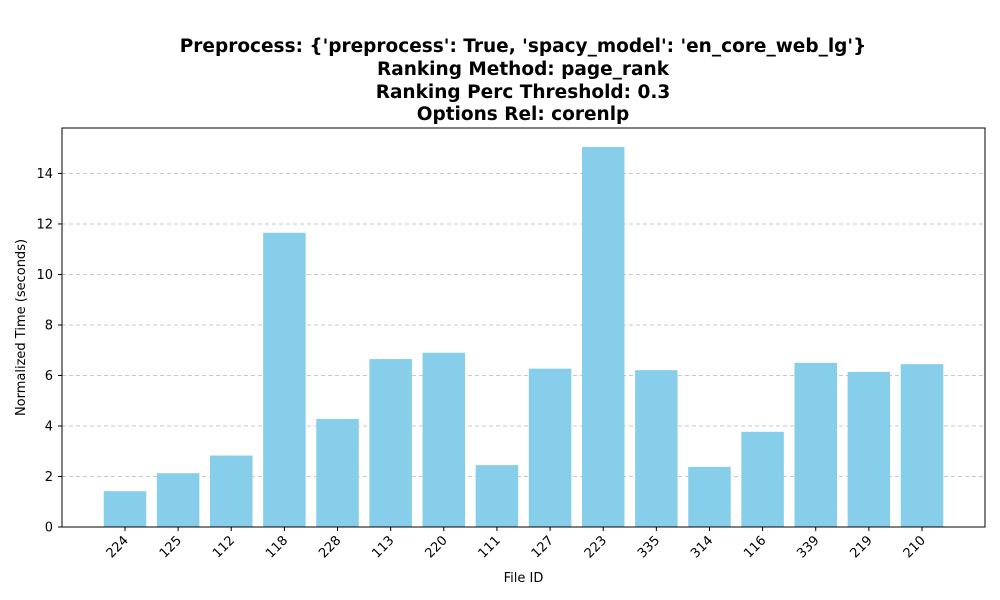 This screenshot has height=600, width=1000. What do you see at coordinates (543, 547) in the screenshot?
I see `x-tick-label: 127` at bounding box center [543, 547].